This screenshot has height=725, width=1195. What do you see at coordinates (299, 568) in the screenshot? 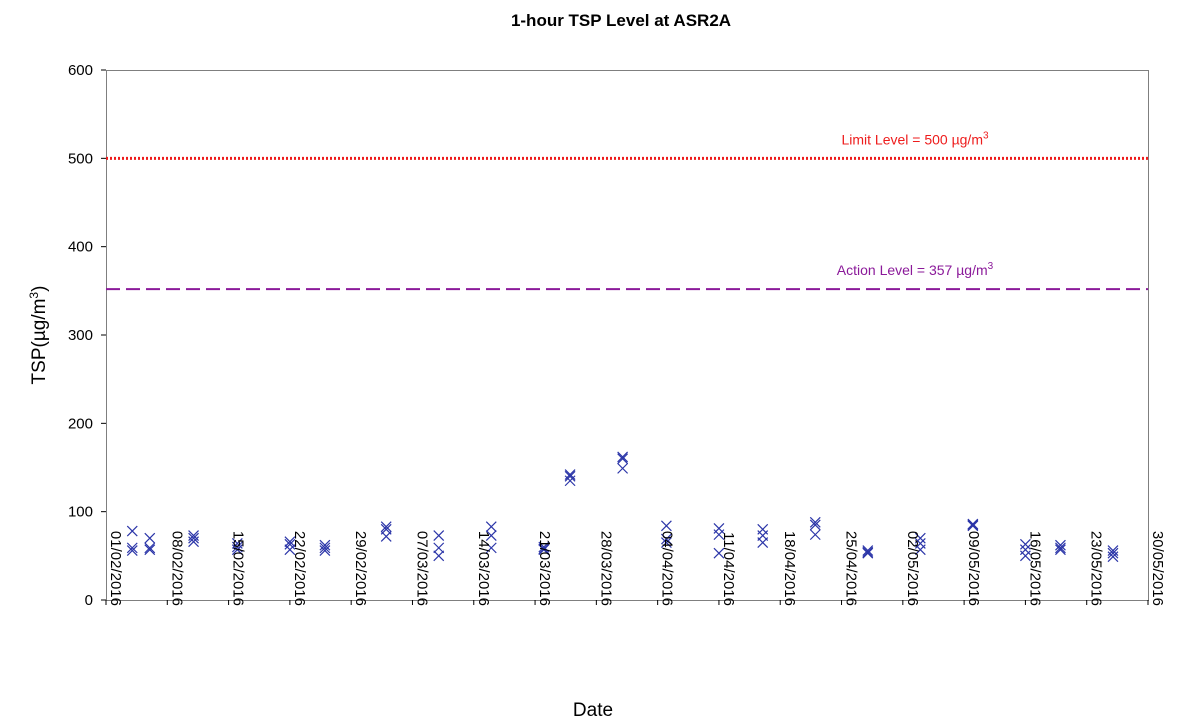
I see `x-tick-label: 22/02/2016` at bounding box center [299, 568].